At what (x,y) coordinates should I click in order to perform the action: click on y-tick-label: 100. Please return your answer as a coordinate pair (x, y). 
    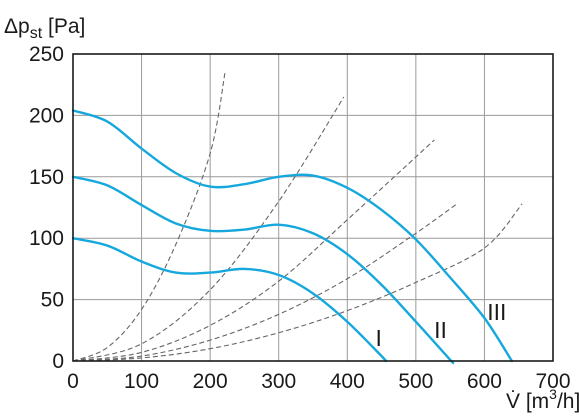
    Looking at the image, I should click on (46, 238).